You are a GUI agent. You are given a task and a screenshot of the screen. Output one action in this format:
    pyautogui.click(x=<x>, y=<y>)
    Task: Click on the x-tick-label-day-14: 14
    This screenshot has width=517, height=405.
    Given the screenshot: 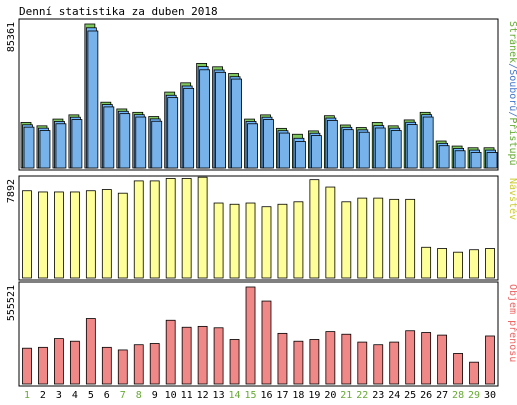 What is the action you would take?
    pyautogui.click(x=235, y=395)
    